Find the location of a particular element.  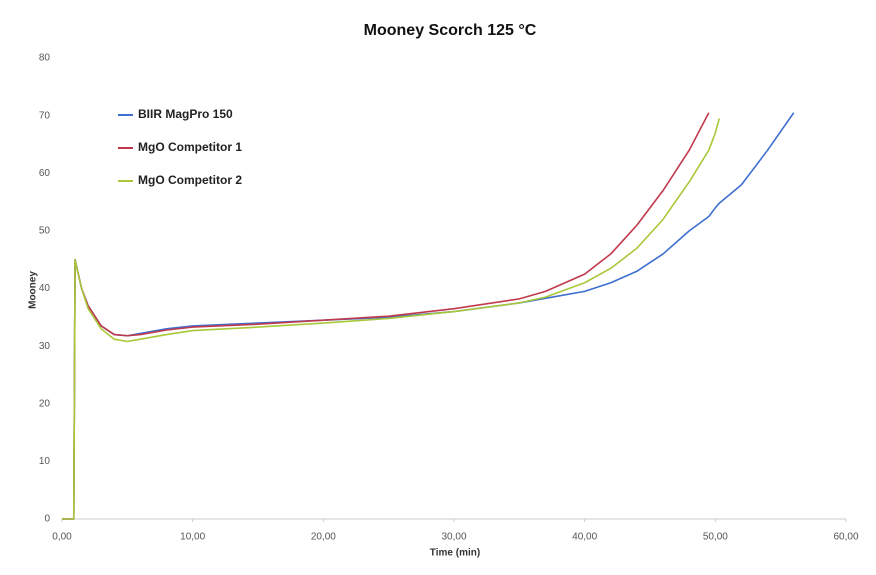

x-tick-label: 40,00 is located at coordinates (584, 537).